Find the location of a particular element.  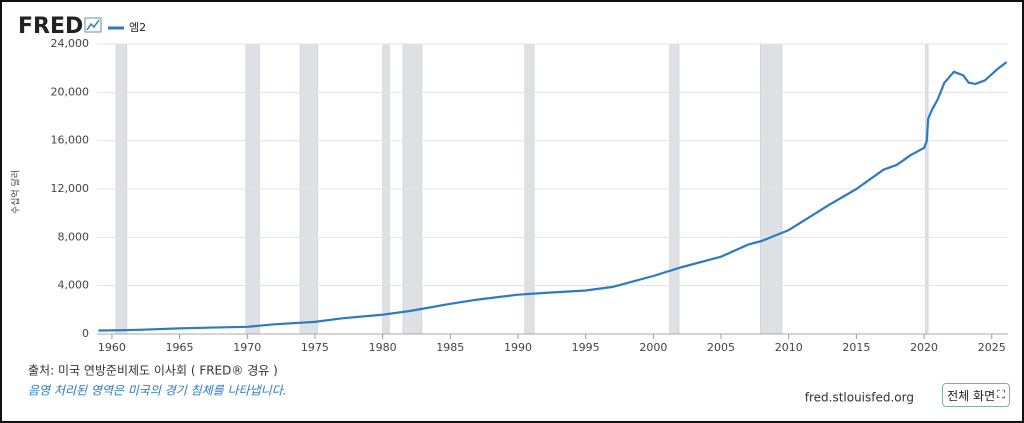

recession-note: 음영 처리된 영역은 미국의 경기 침체를 나타냅니다. is located at coordinates (157, 391).